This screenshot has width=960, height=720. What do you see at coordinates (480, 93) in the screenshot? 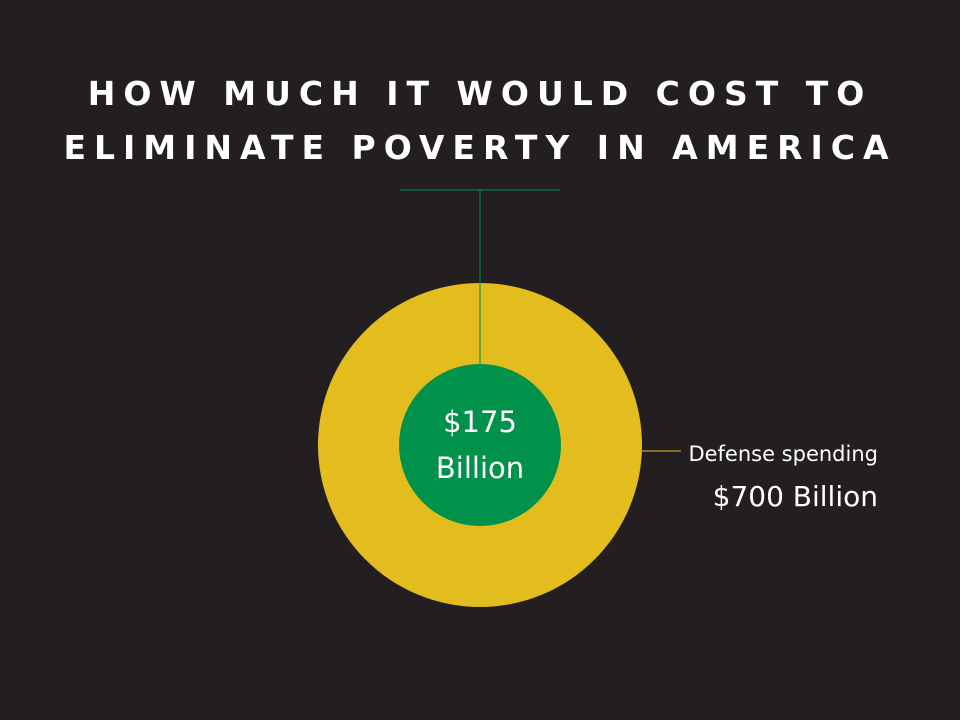
I see `chart-title-line-1: HOW MUCH IT WOULD COST TO` at bounding box center [480, 93].